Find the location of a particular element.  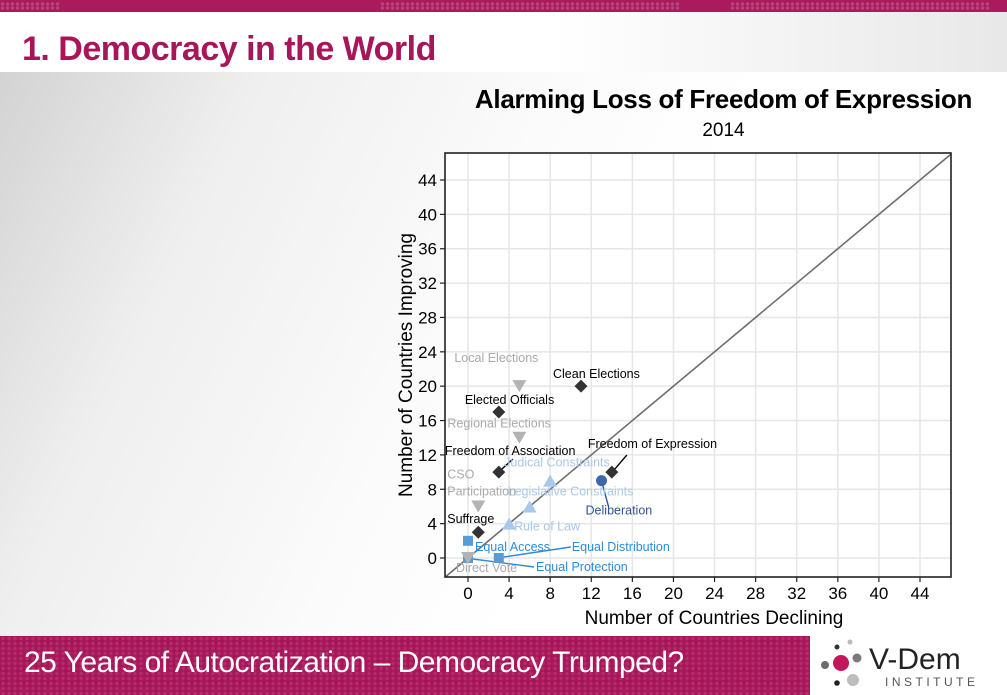

point-label: Freedom of Expression is located at coordinates (652, 444).